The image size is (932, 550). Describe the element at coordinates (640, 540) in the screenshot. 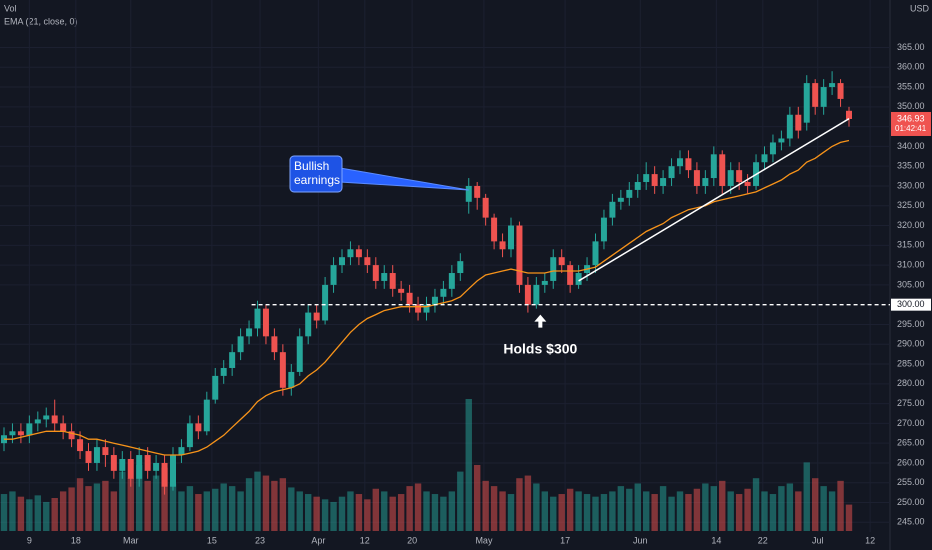

I see `x-tick-label: Jun` at that location.